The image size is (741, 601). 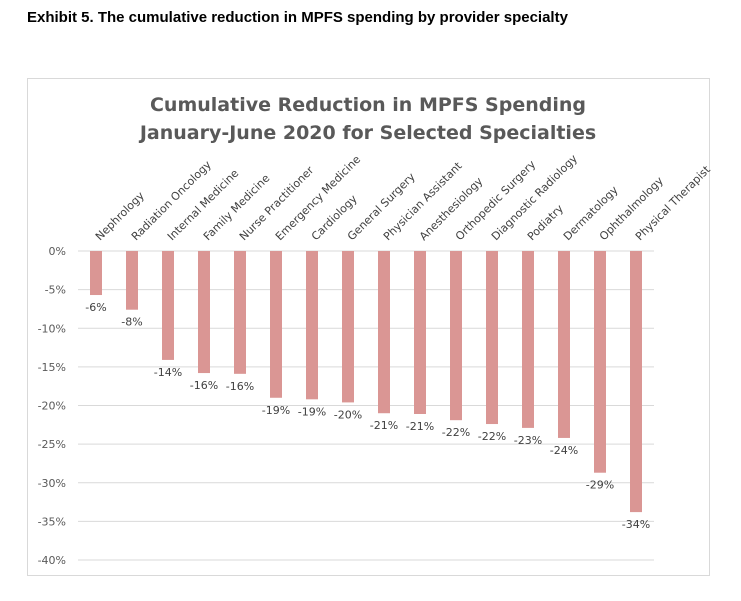 I want to click on y-tick-label: -5%, so click(x=55, y=290).